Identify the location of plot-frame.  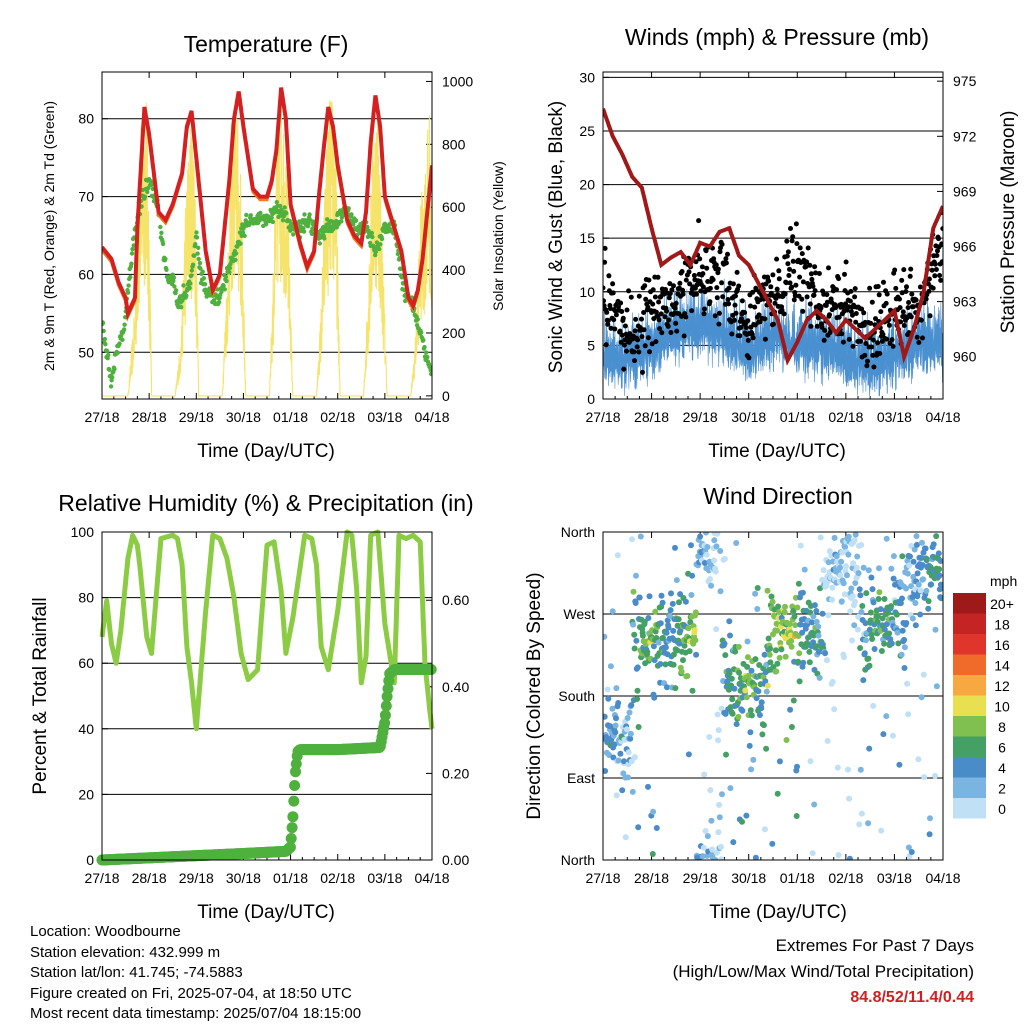
(267, 235).